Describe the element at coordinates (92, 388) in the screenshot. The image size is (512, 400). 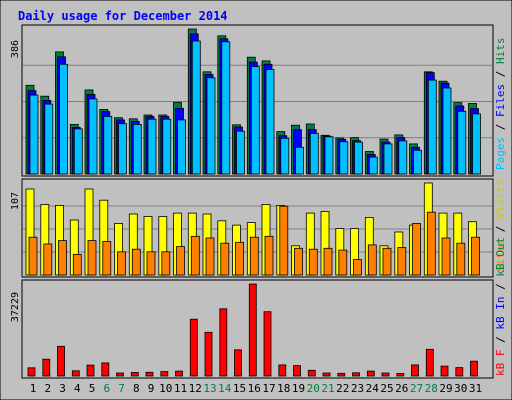
I see `x-label-day-5: 5` at that location.